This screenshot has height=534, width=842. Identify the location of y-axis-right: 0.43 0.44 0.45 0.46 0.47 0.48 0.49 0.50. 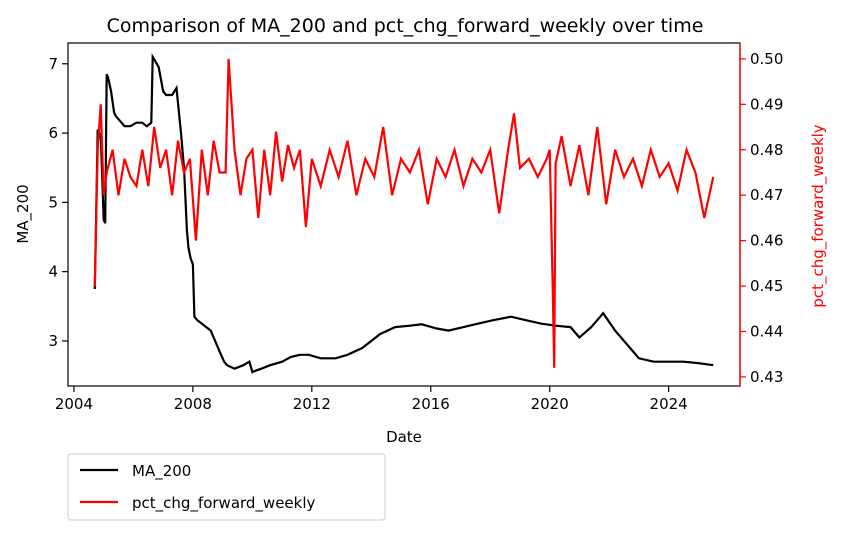
(761, 214).